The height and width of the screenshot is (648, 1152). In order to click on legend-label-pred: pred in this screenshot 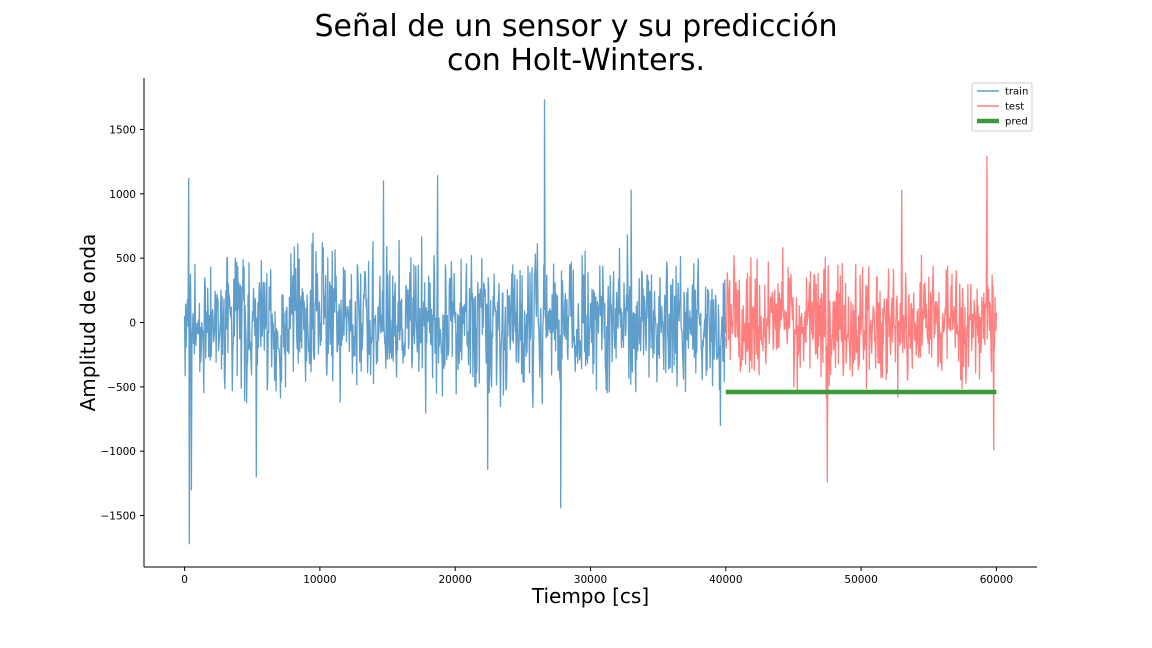, I will do `click(1016, 122)`.